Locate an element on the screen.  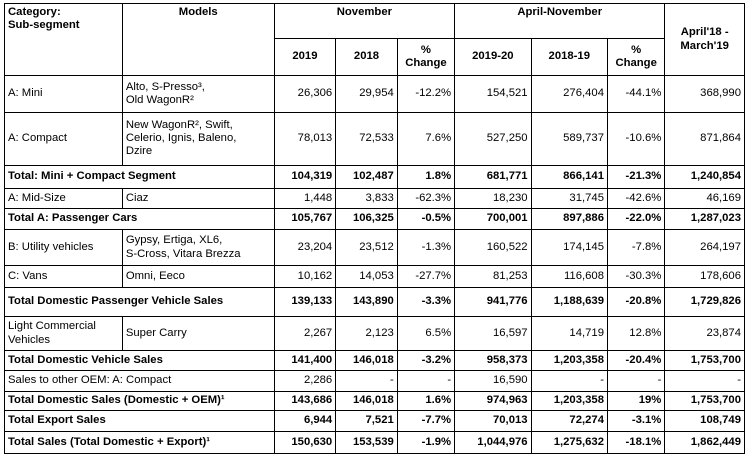
cell-nov-change: - is located at coordinates (426, 381).